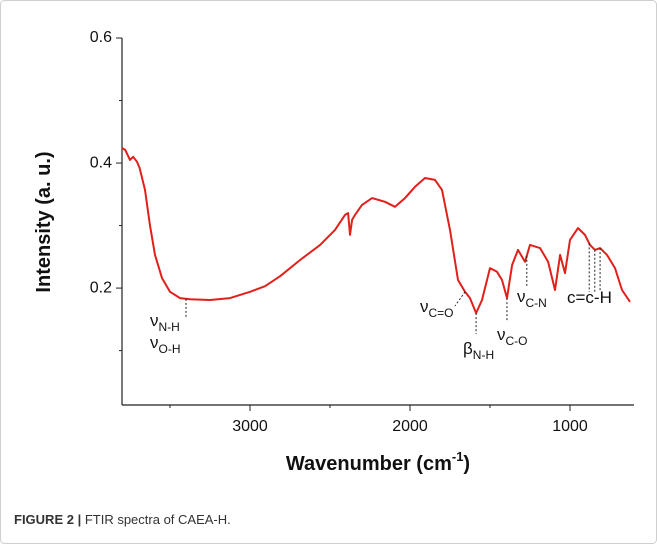 This screenshot has height=549, width=657. What do you see at coordinates (570, 426) in the screenshot?
I see `x-tick-label: 1000` at bounding box center [570, 426].